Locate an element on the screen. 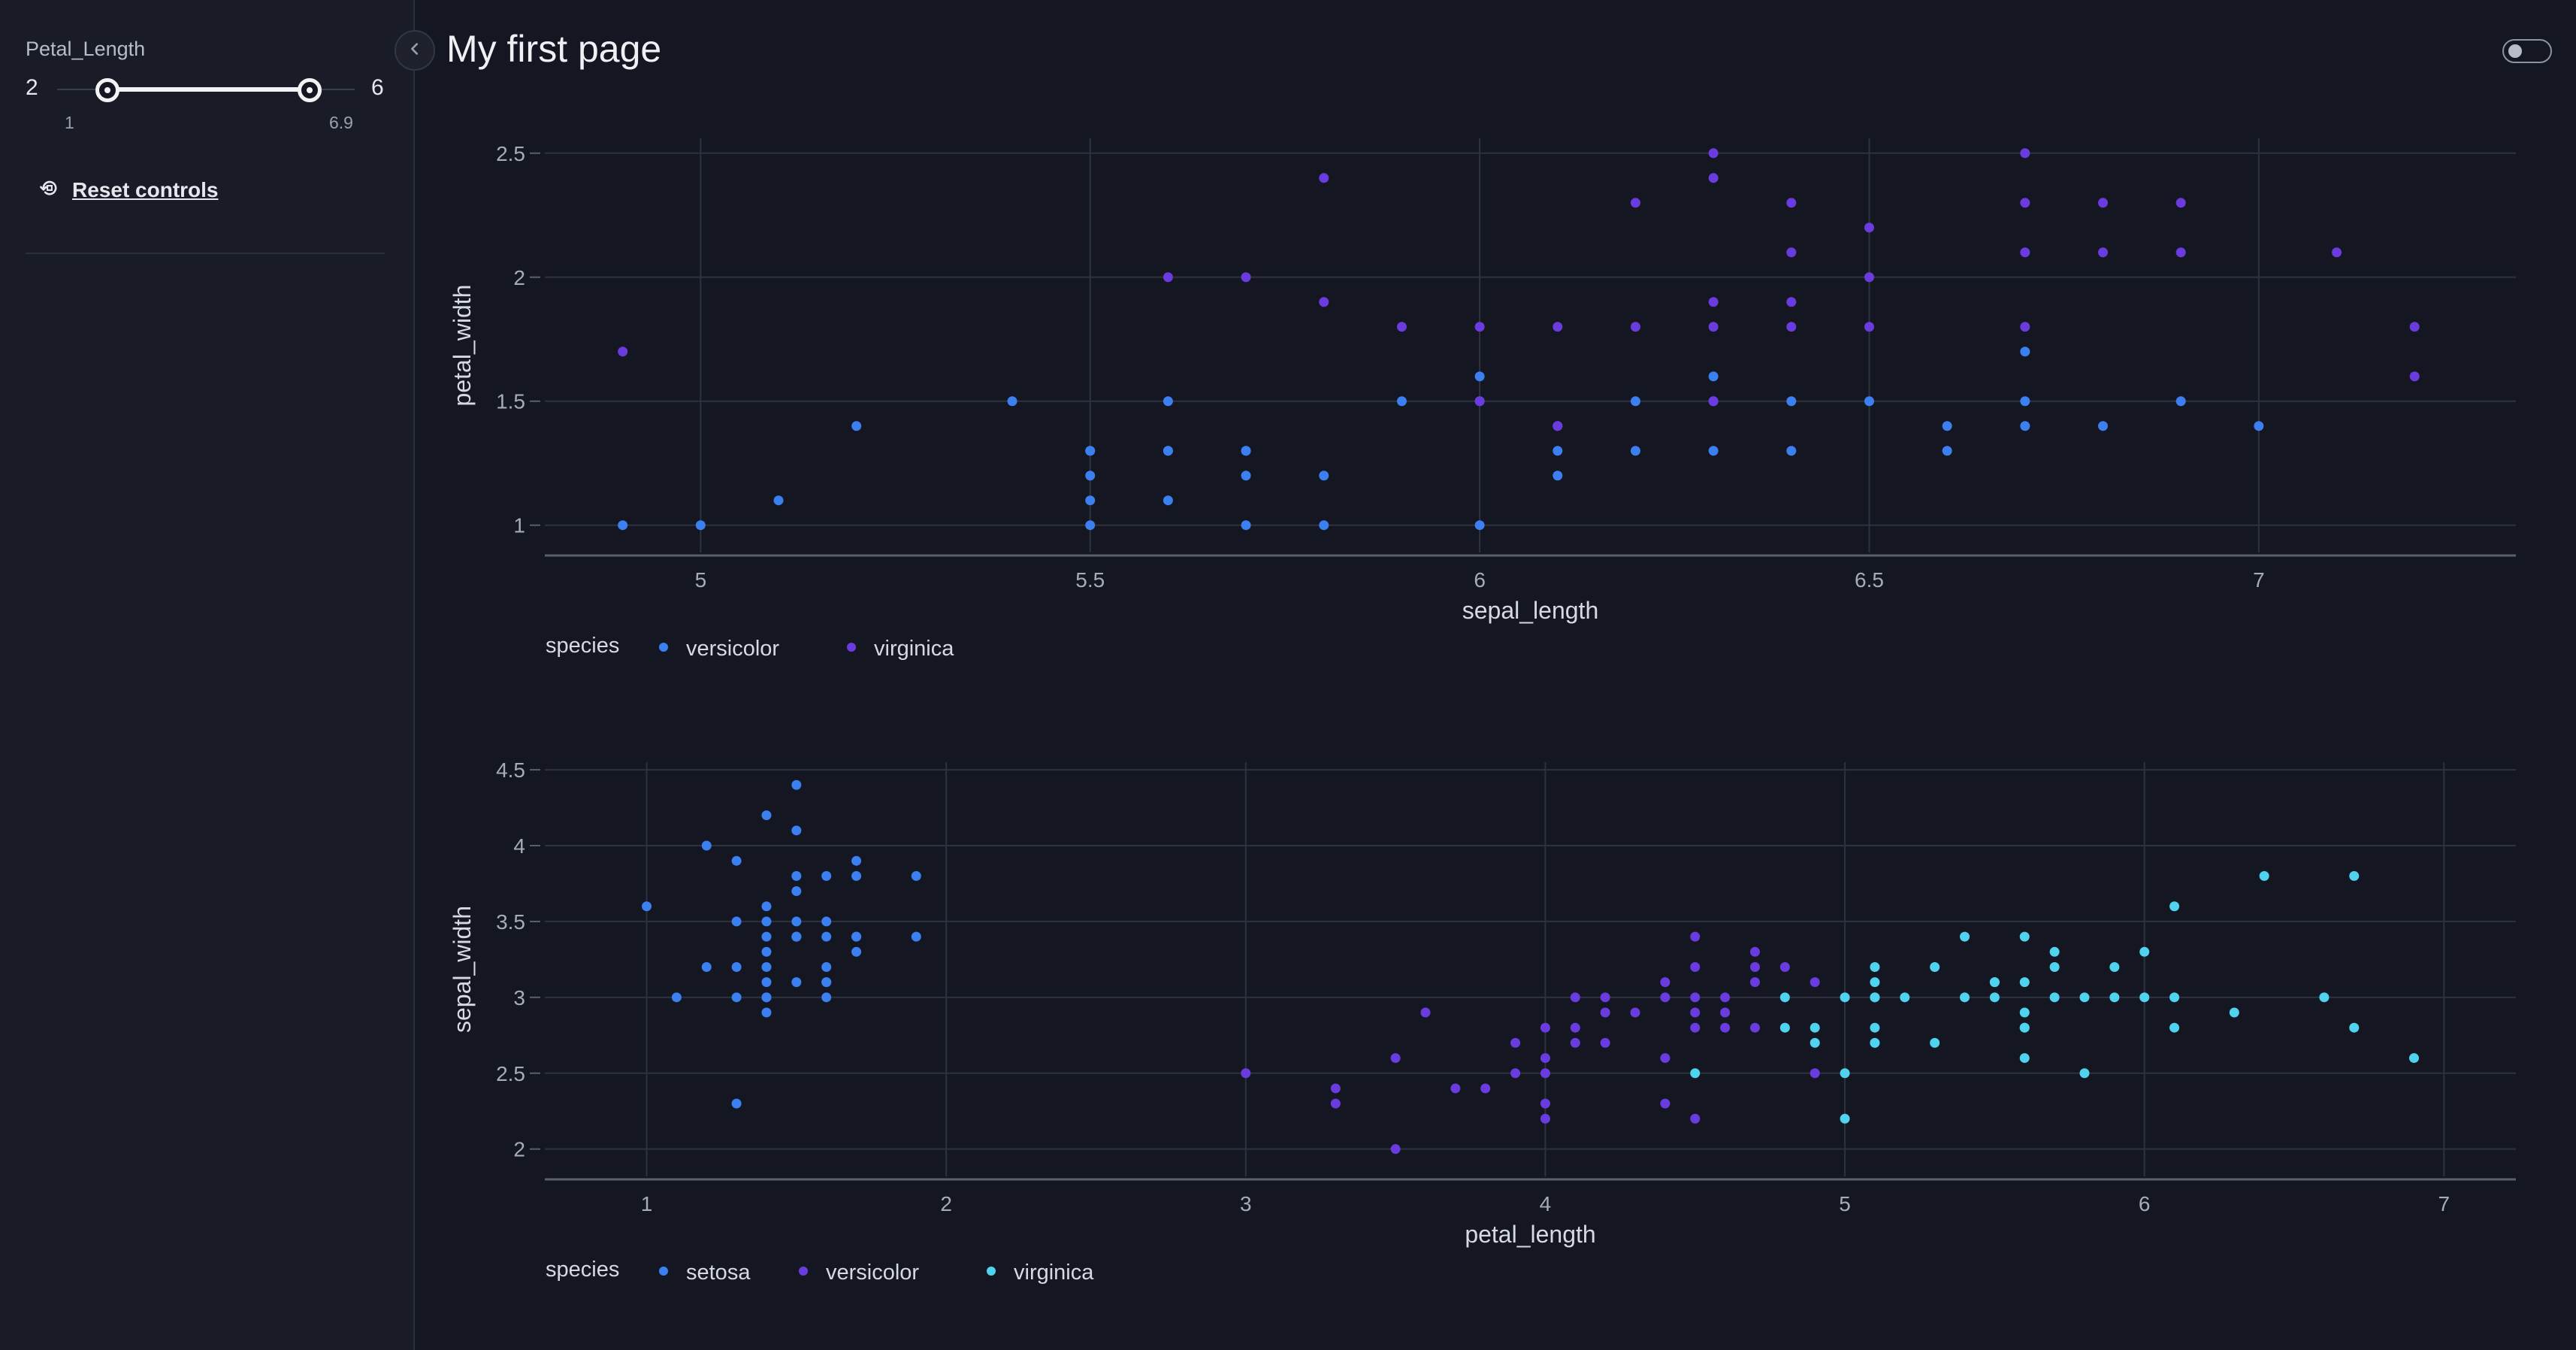  y-tick-label: 3 is located at coordinates (519, 997).